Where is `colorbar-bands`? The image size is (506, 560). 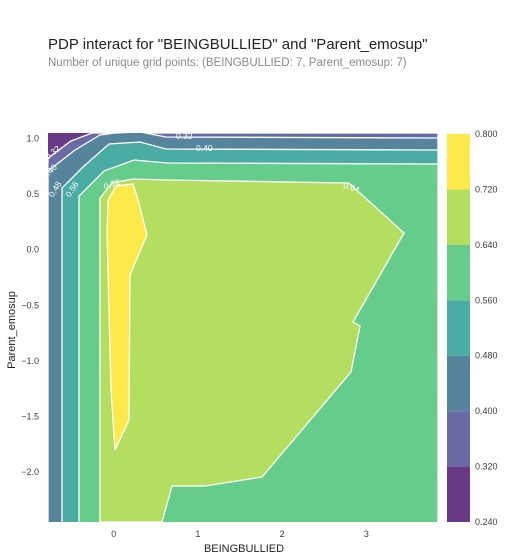 colorbar-bands is located at coordinates (458, 328).